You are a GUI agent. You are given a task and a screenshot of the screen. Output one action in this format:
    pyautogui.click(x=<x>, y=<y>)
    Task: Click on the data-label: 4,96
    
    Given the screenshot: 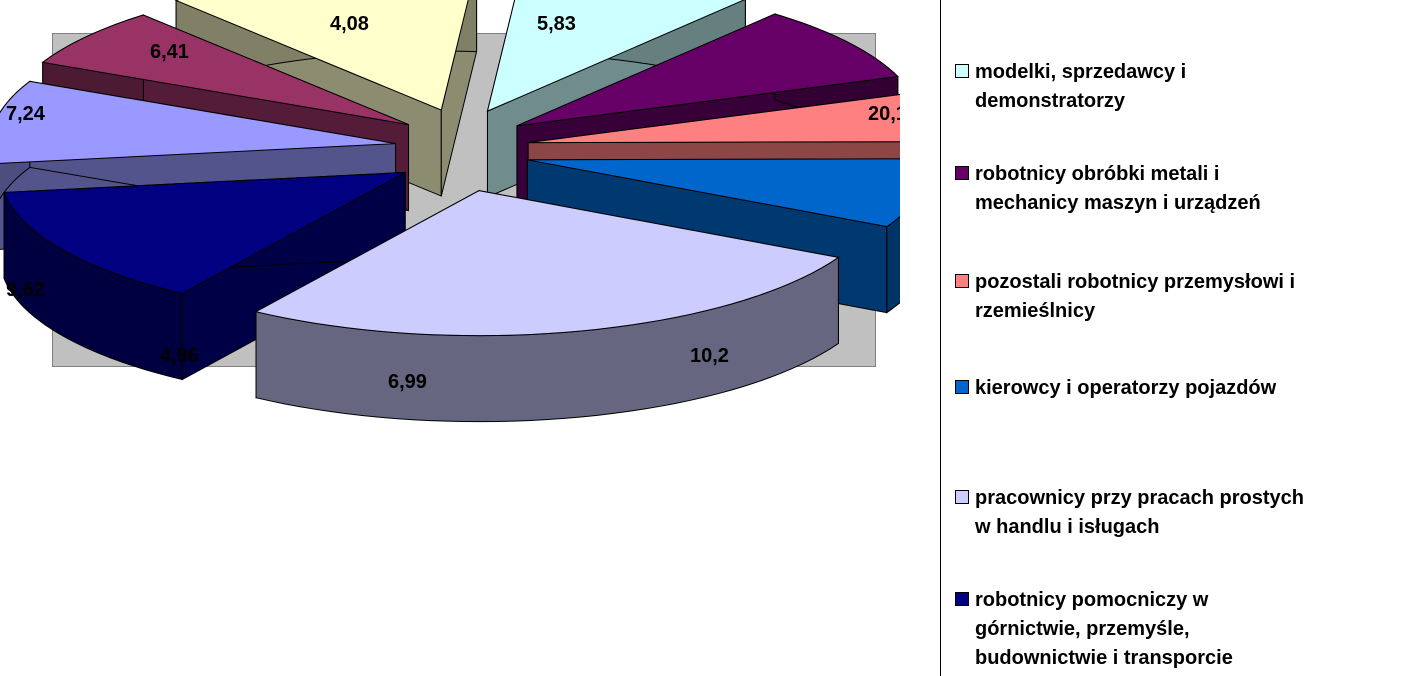 What is the action you would take?
    pyautogui.click(x=179, y=356)
    